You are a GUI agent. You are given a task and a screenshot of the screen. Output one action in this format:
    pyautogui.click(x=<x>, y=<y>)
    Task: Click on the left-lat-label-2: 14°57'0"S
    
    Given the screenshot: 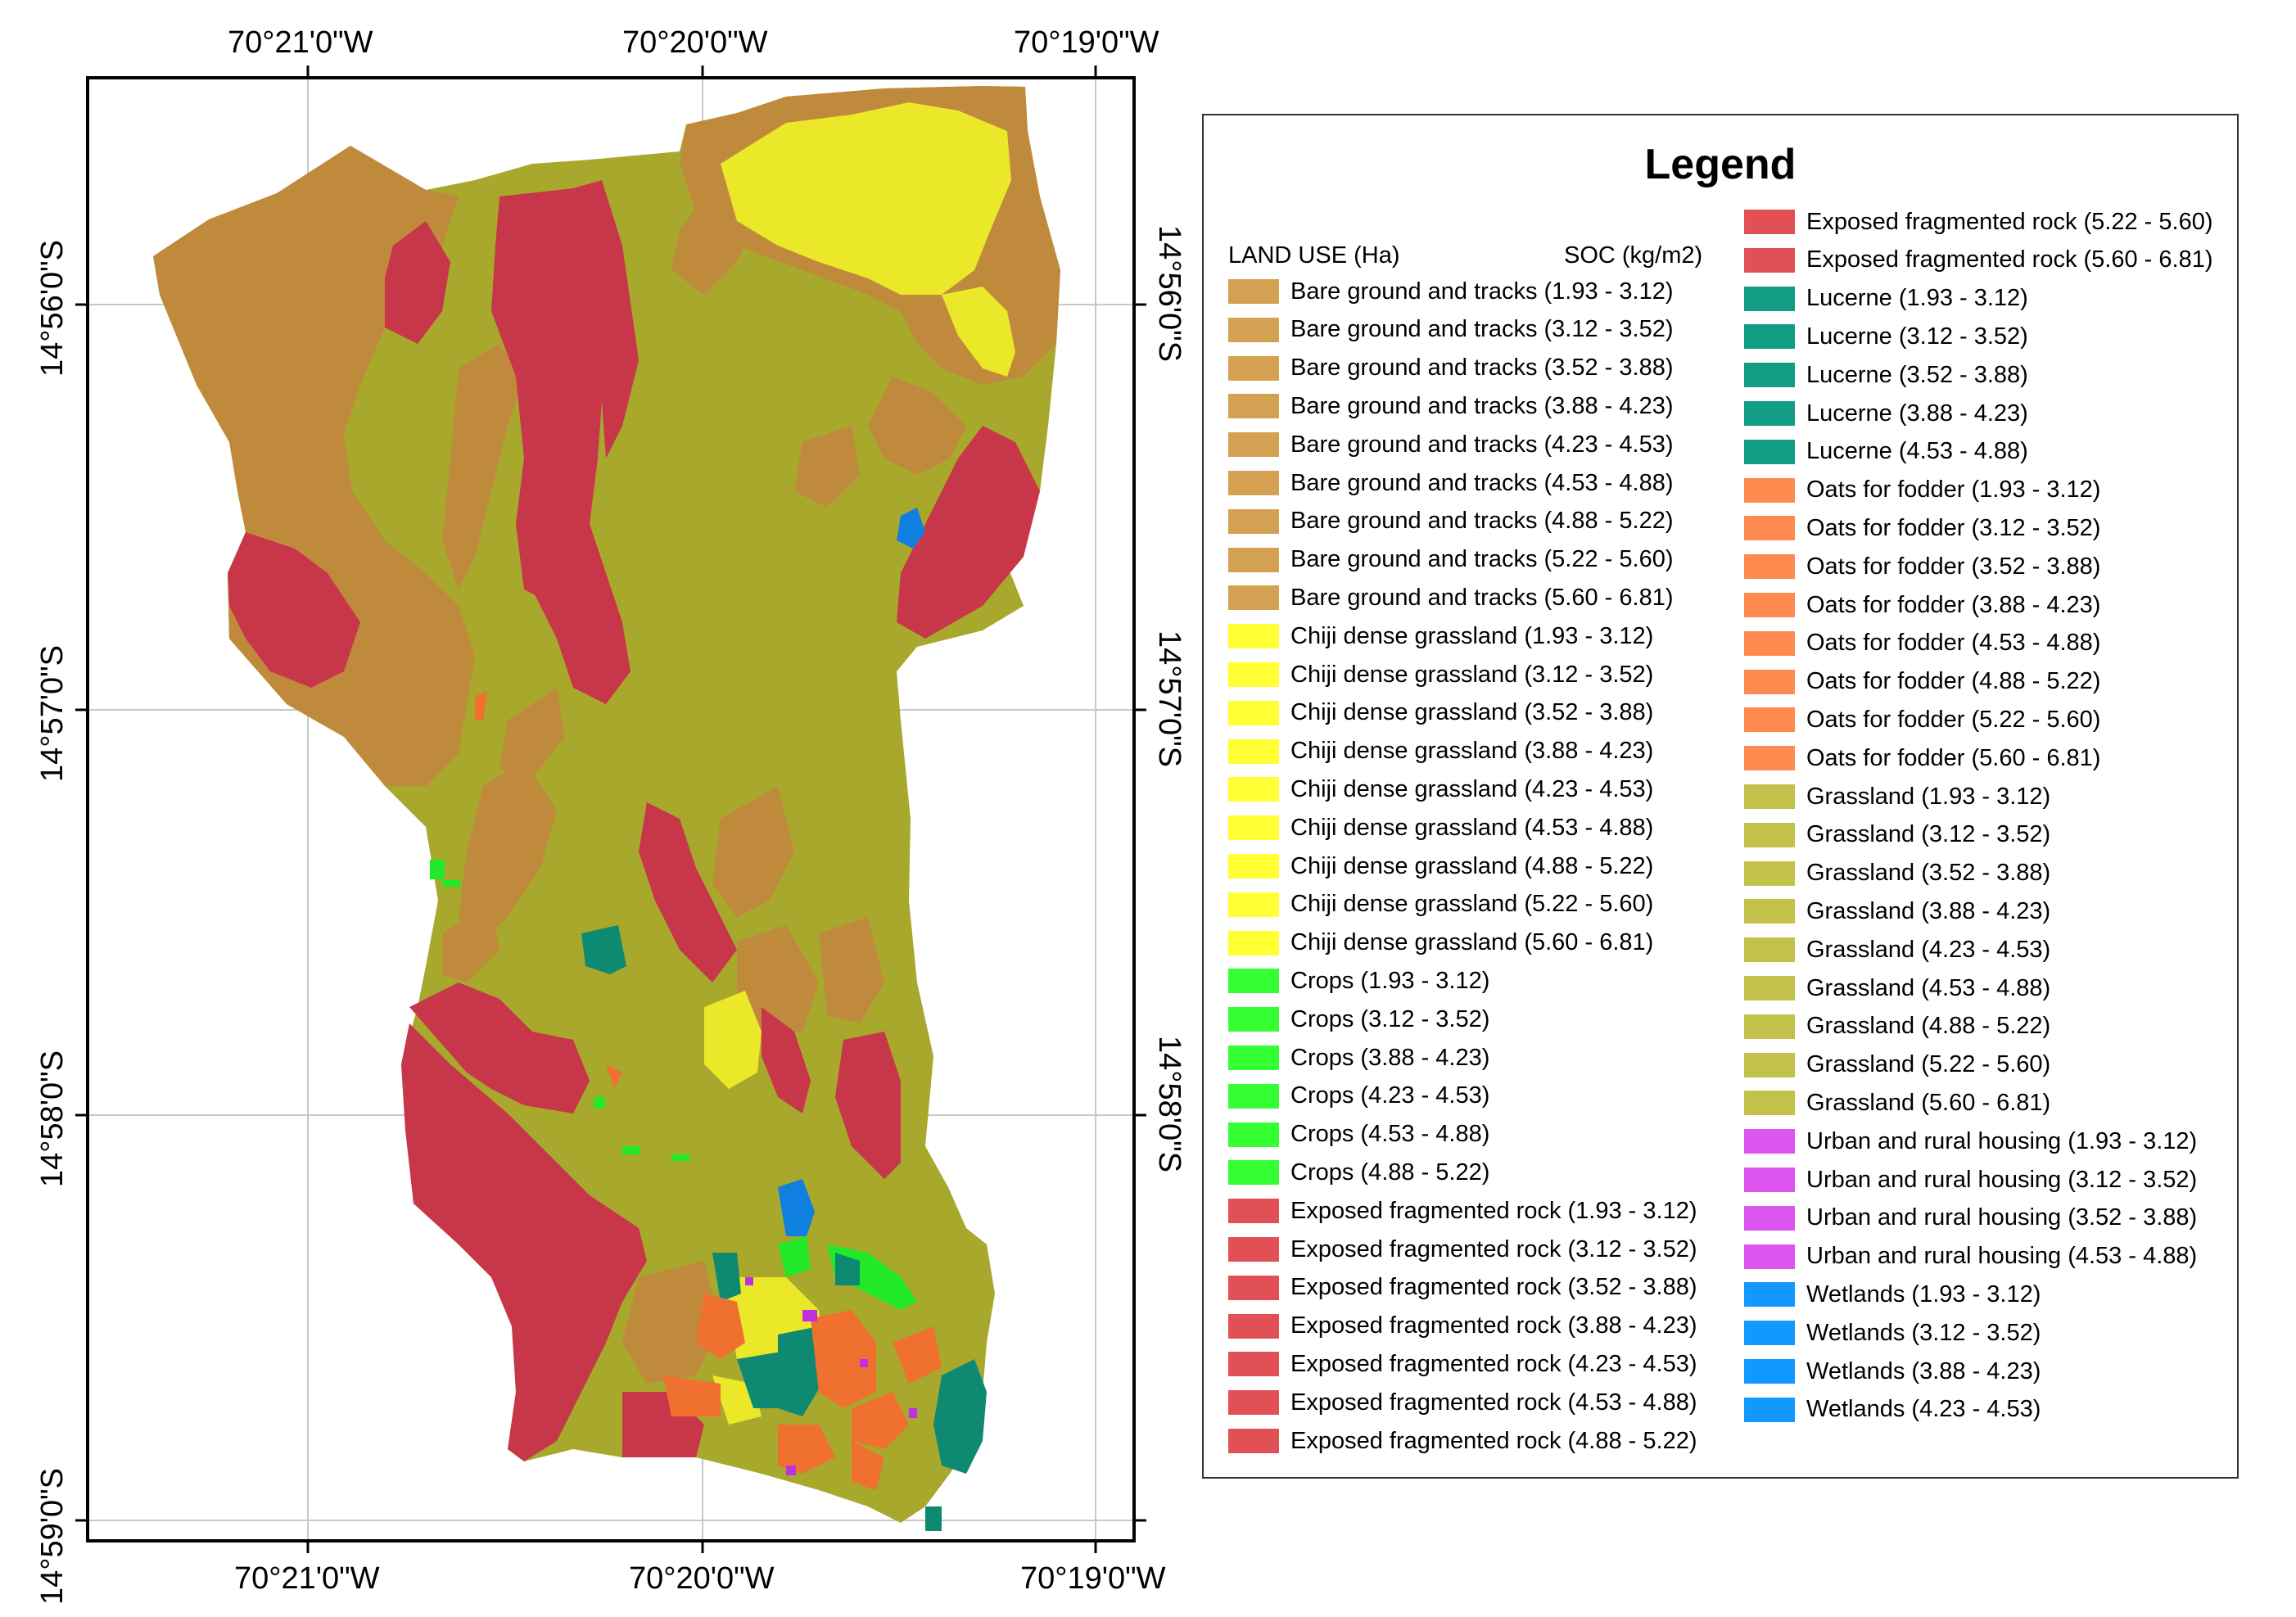 What is the action you would take?
    pyautogui.click(x=53, y=714)
    